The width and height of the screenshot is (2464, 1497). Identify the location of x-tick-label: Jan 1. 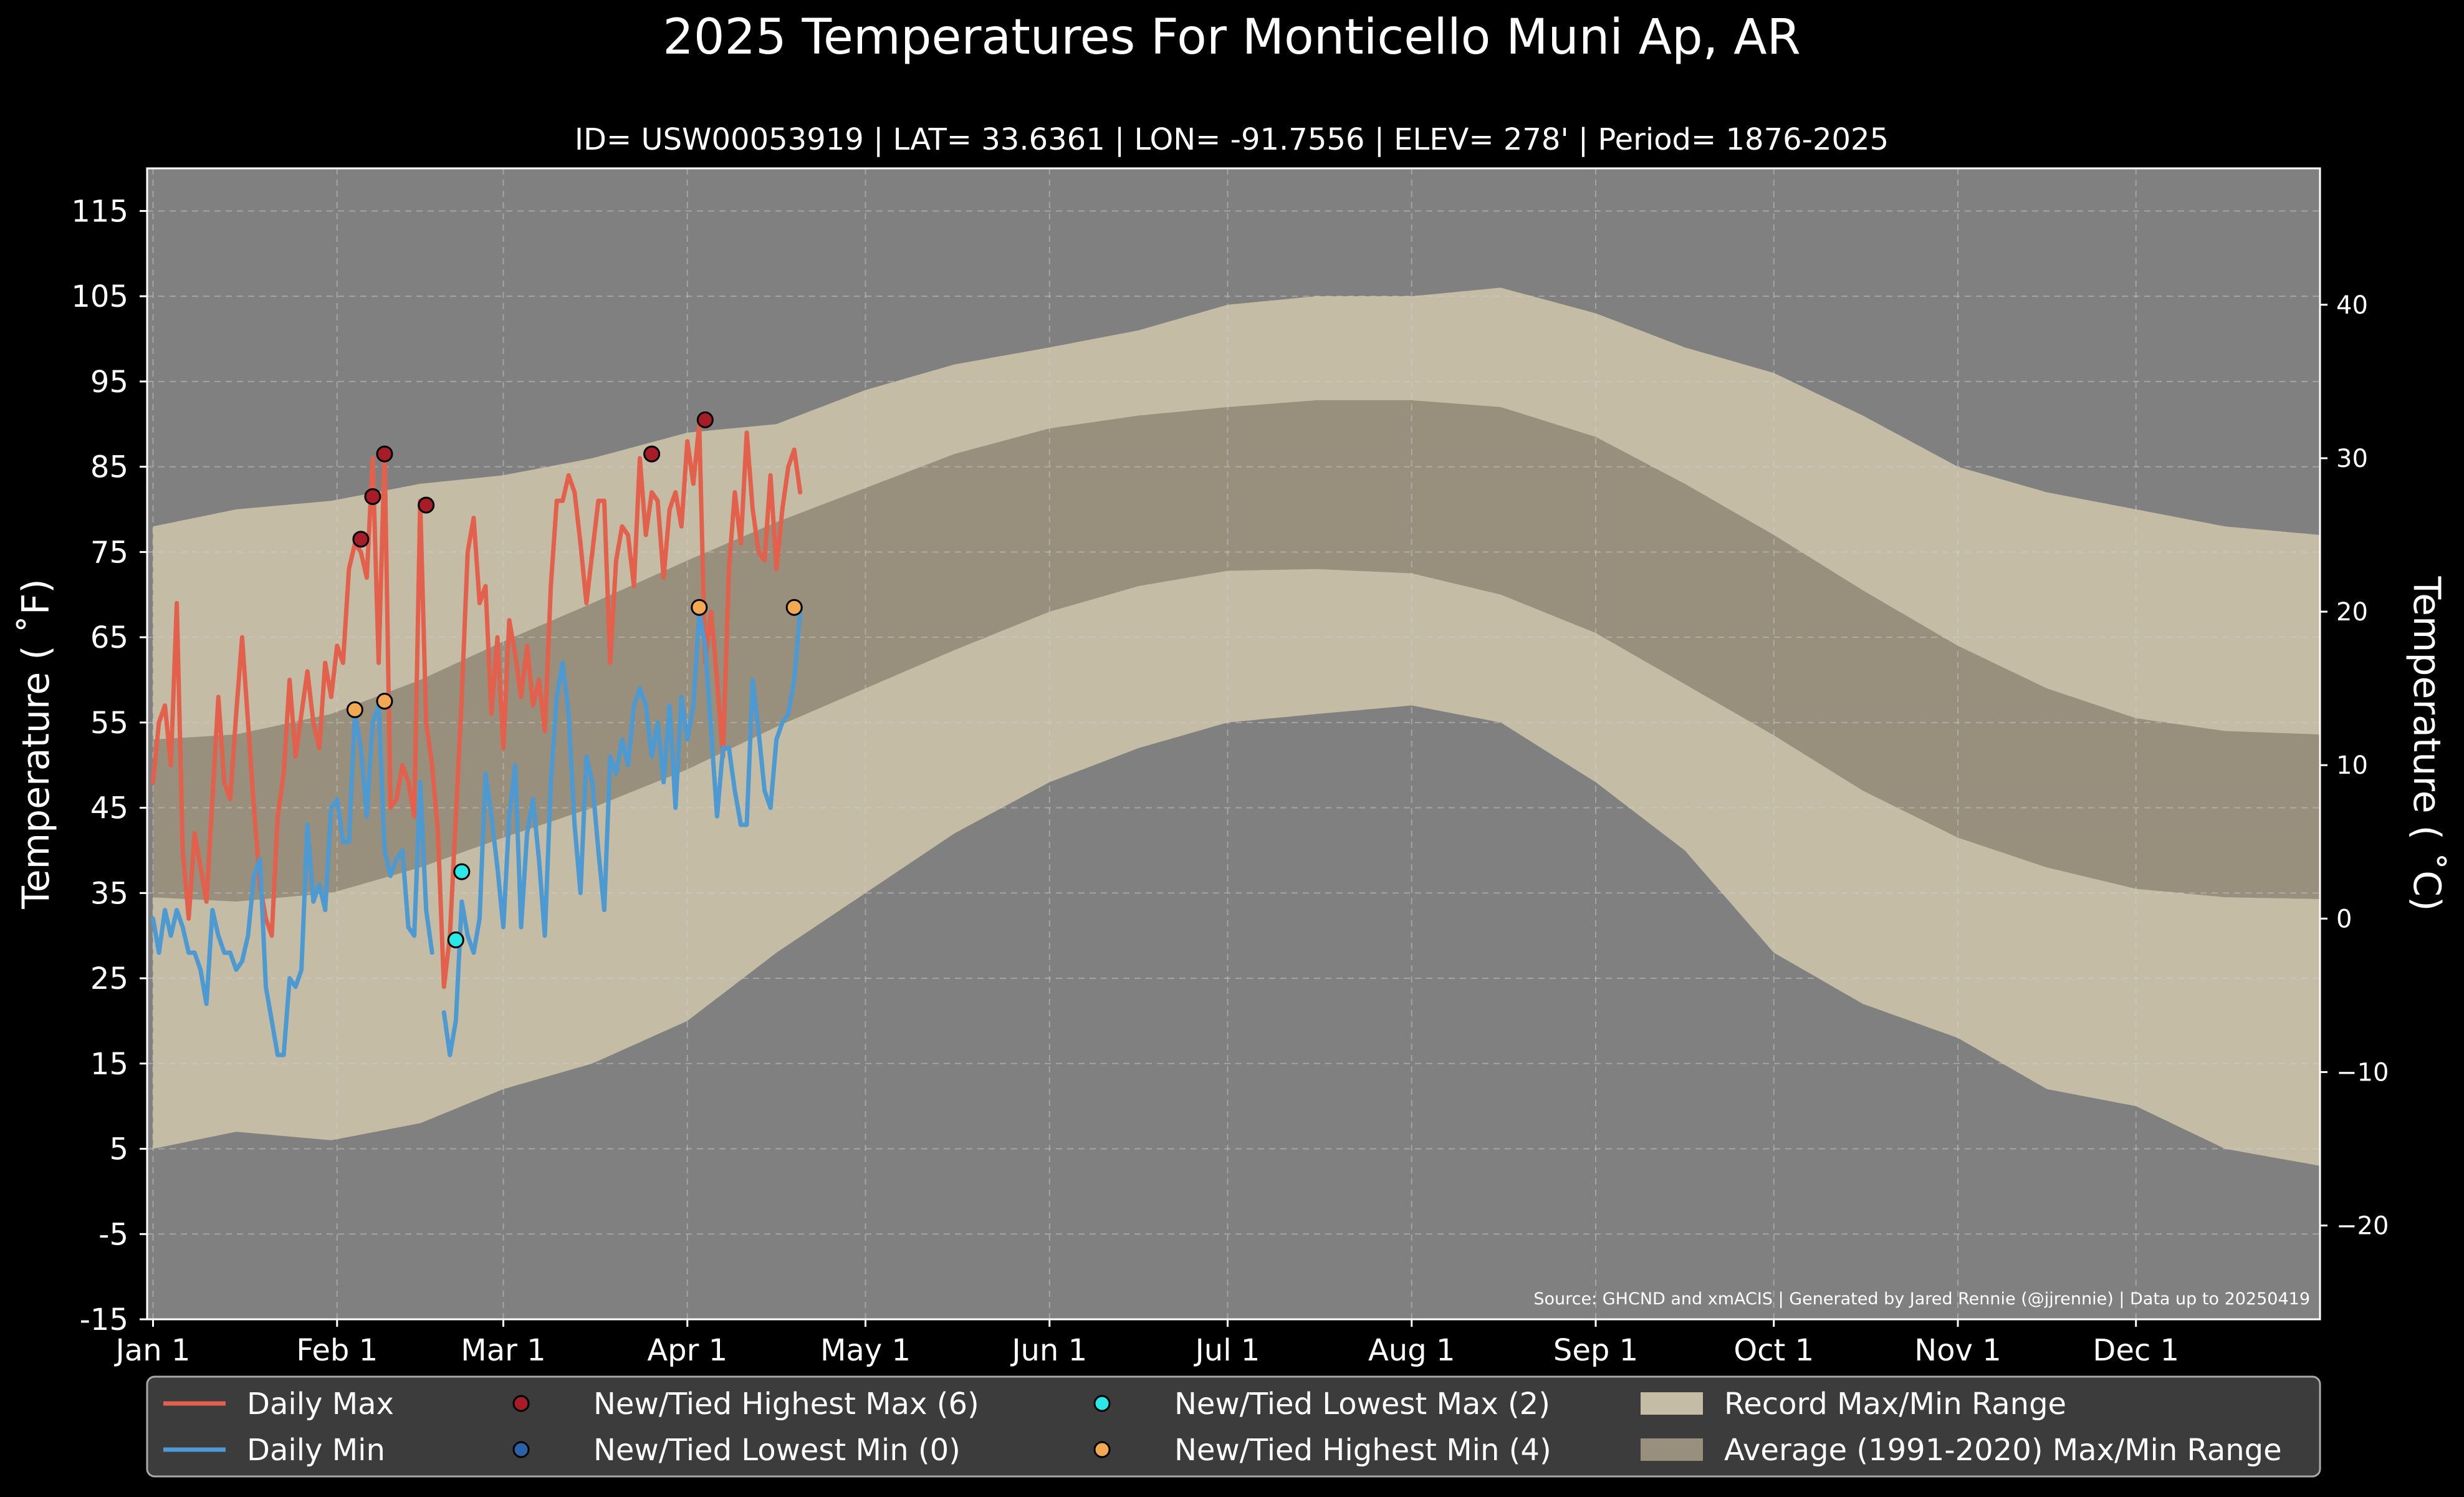
(152, 1350).